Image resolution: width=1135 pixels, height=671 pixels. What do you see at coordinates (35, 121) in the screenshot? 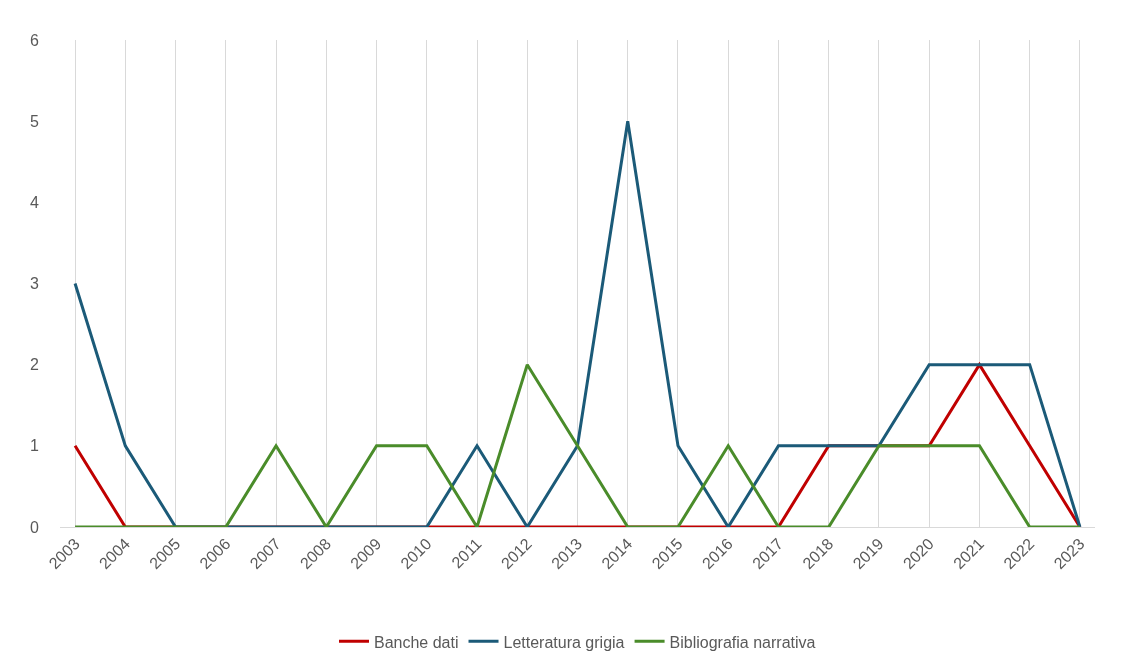
I see `y-tick-label: 5` at bounding box center [35, 121].